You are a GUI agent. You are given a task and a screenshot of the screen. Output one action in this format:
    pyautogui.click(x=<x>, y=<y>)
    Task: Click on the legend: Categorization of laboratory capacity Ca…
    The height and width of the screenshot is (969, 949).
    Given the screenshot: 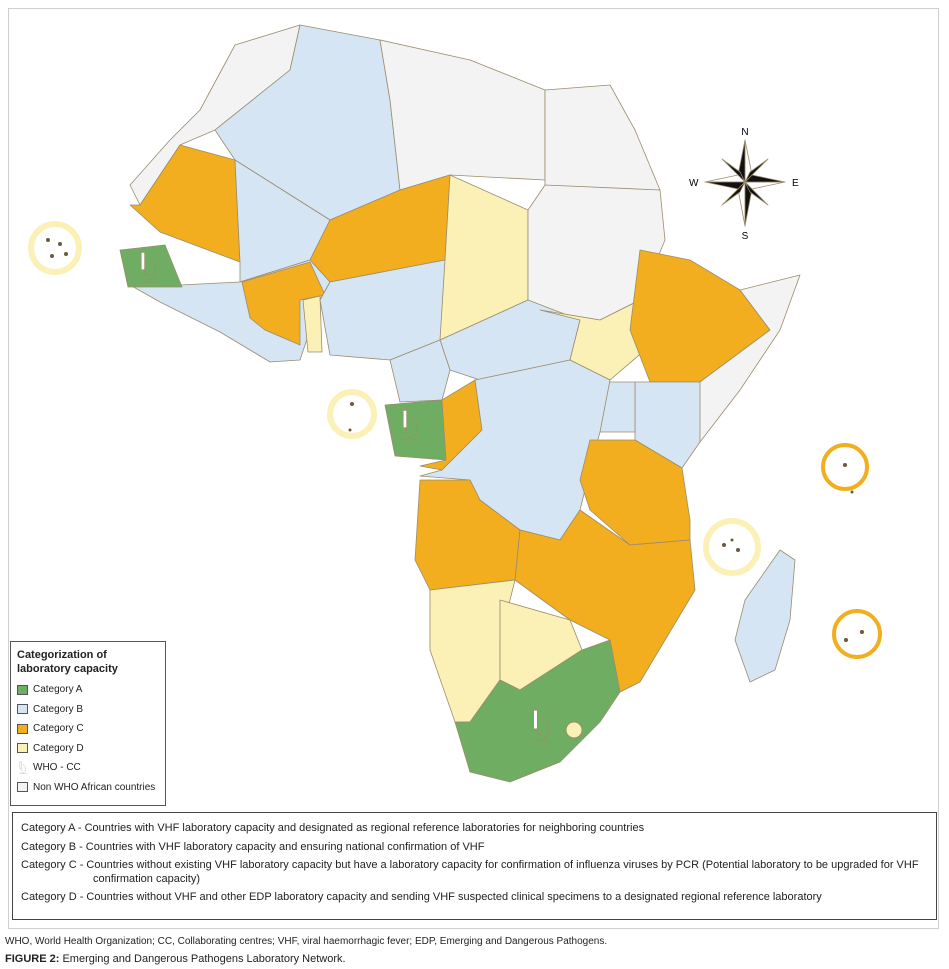 What is the action you would take?
    pyautogui.click(x=88, y=723)
    